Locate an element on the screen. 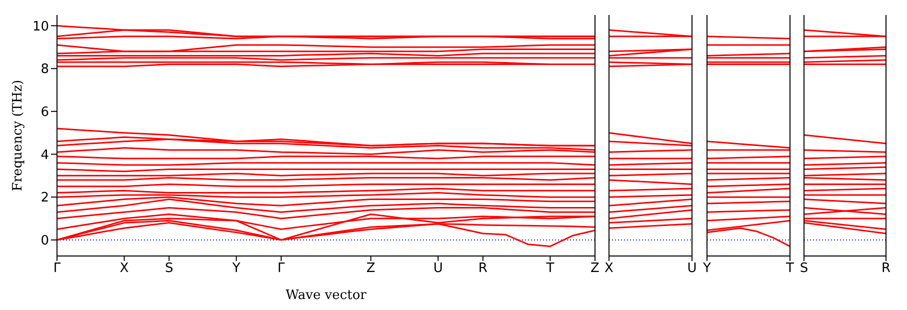 The height and width of the screenshot is (310, 907). y-tick-label: 10 is located at coordinates (40, 26).